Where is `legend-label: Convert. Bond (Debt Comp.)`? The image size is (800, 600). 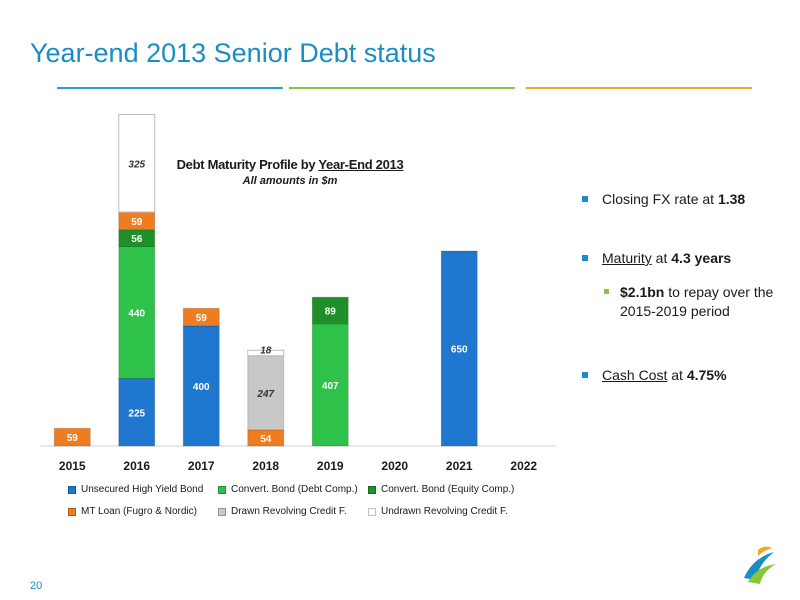 legend-label: Convert. Bond (Debt Comp.) is located at coordinates (294, 489).